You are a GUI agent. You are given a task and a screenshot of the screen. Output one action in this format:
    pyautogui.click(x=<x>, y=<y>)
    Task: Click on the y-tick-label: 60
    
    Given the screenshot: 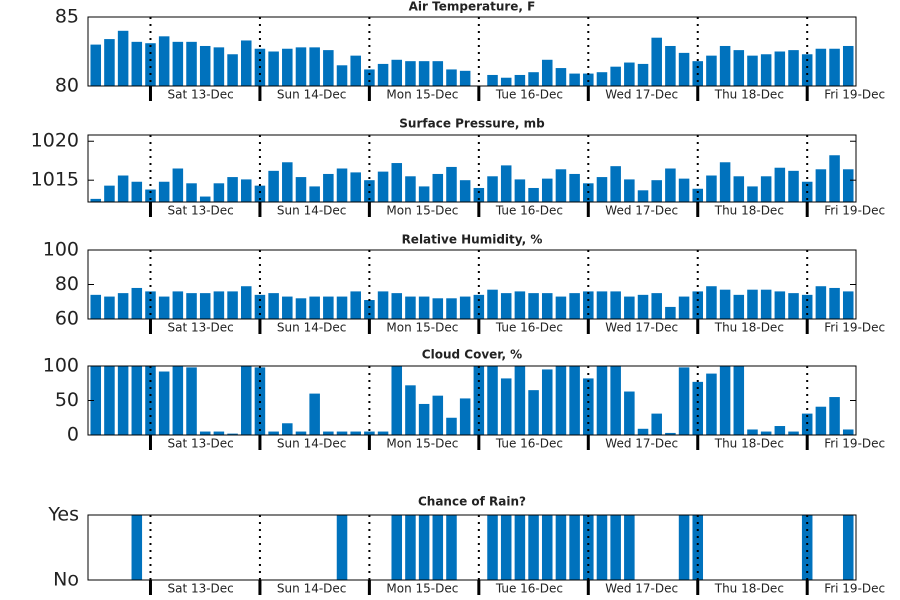 What is the action you would take?
    pyautogui.click(x=67, y=319)
    